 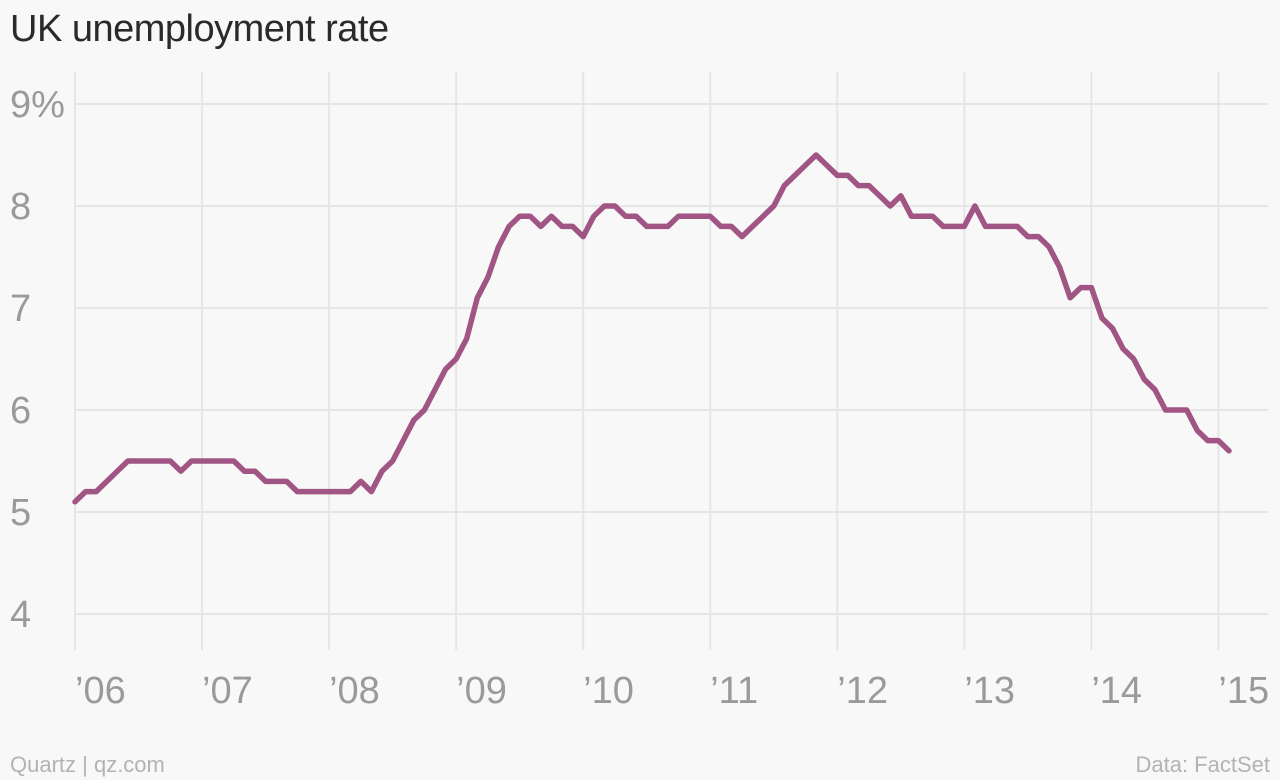 What do you see at coordinates (672, 691) in the screenshot?
I see `x-axis-ticks: ’06 ’07 ’08 ’09 ’10 ’11 ’12 ’13 ’14 ’15` at bounding box center [672, 691].